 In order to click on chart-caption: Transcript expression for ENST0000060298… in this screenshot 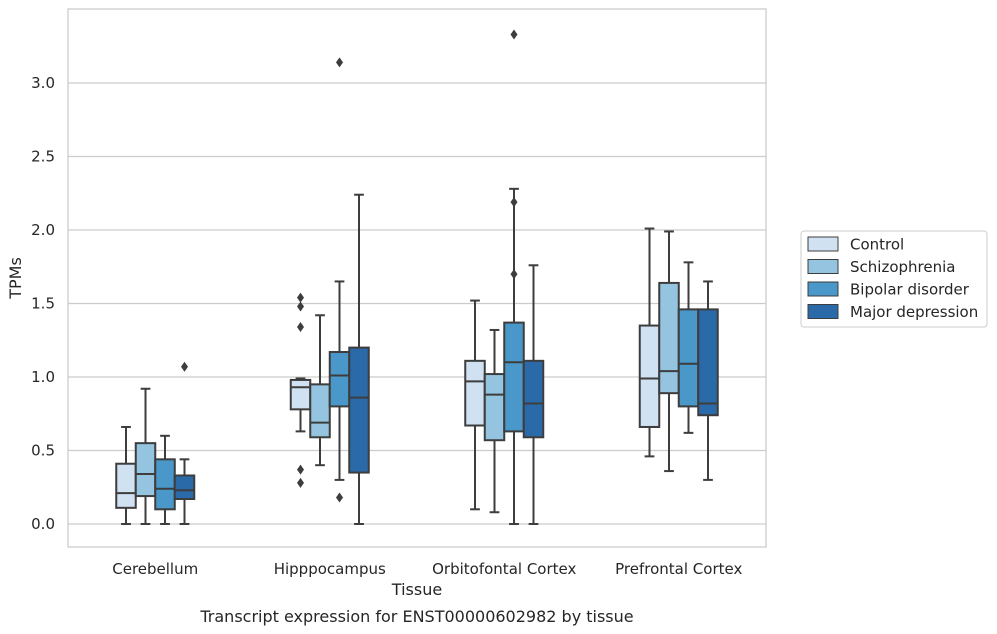, I will do `click(416, 616)`.